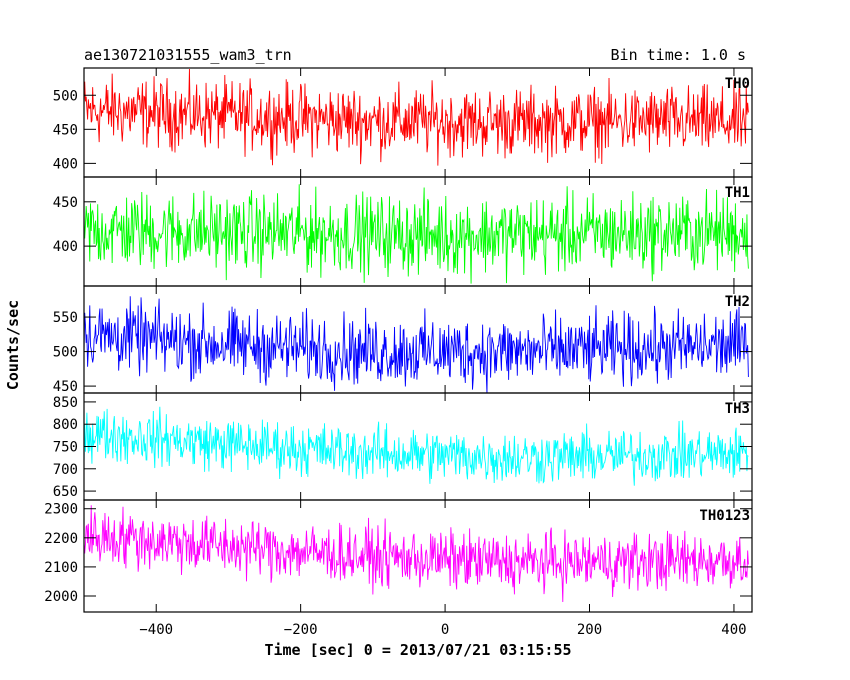 The height and width of the screenshot is (680, 850). Describe the element at coordinates (61, 568) in the screenshot. I see `y-tick-label: 2100` at that location.